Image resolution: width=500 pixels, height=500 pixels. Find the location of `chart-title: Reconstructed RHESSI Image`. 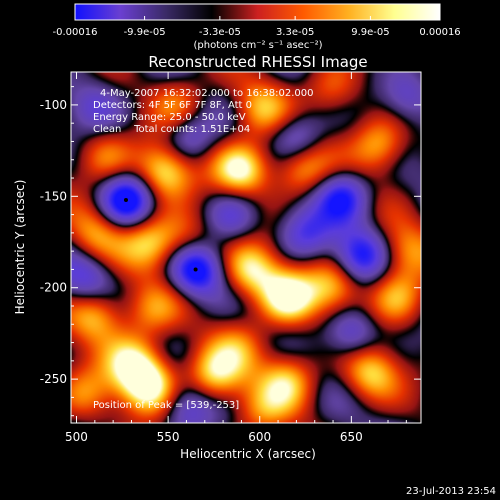

chart-title: Reconstructed RHESSI Image is located at coordinates (257, 62).